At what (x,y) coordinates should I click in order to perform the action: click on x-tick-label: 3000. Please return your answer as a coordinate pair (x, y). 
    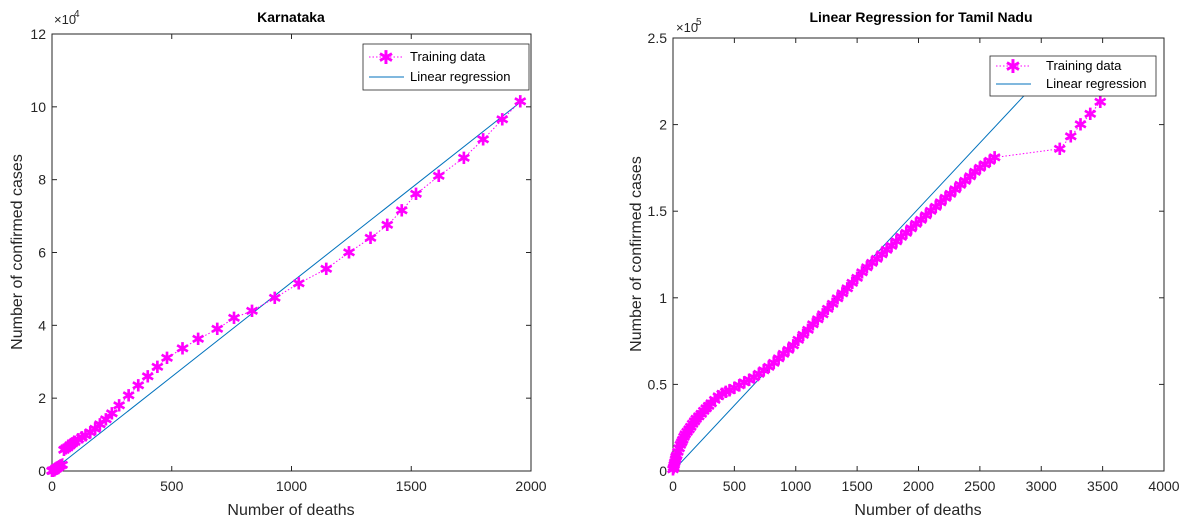
    Looking at the image, I should click on (1041, 486).